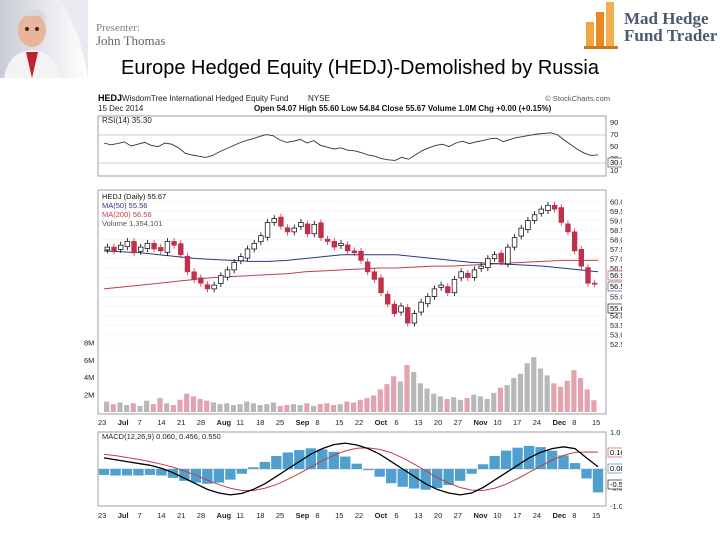 The width and height of the screenshot is (720, 540). I want to click on chart-source: © StockCharts.com, so click(577, 98).